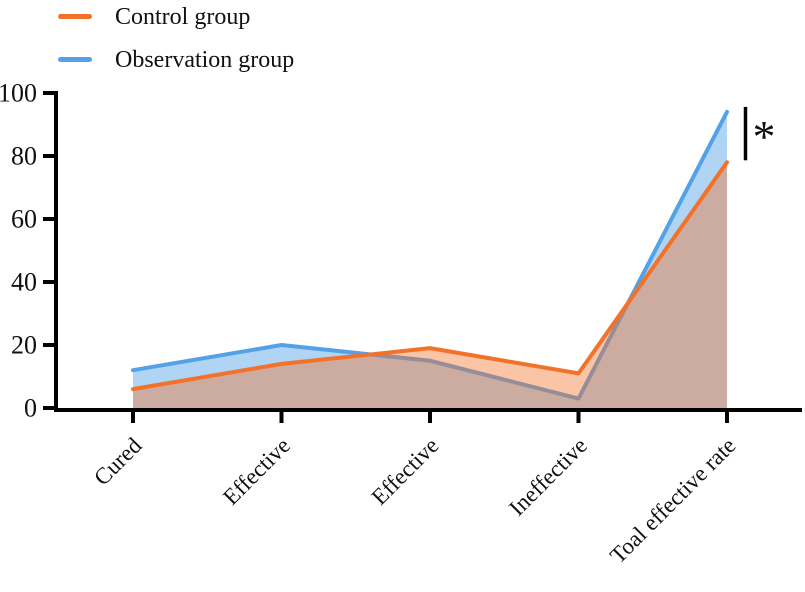 Image resolution: width=805 pixels, height=592 pixels. Describe the element at coordinates (205, 59) in the screenshot. I see `legend-label-observation: Observation group` at that location.